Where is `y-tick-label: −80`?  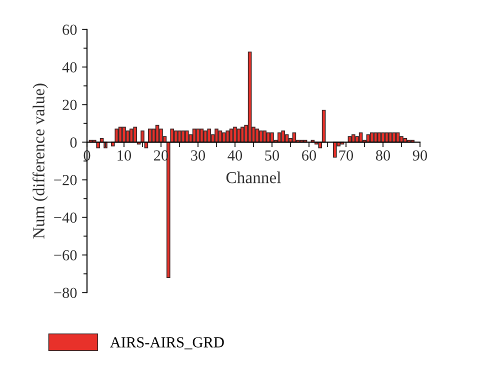
y-tick-label: −80 is located at coordinates (65, 293).